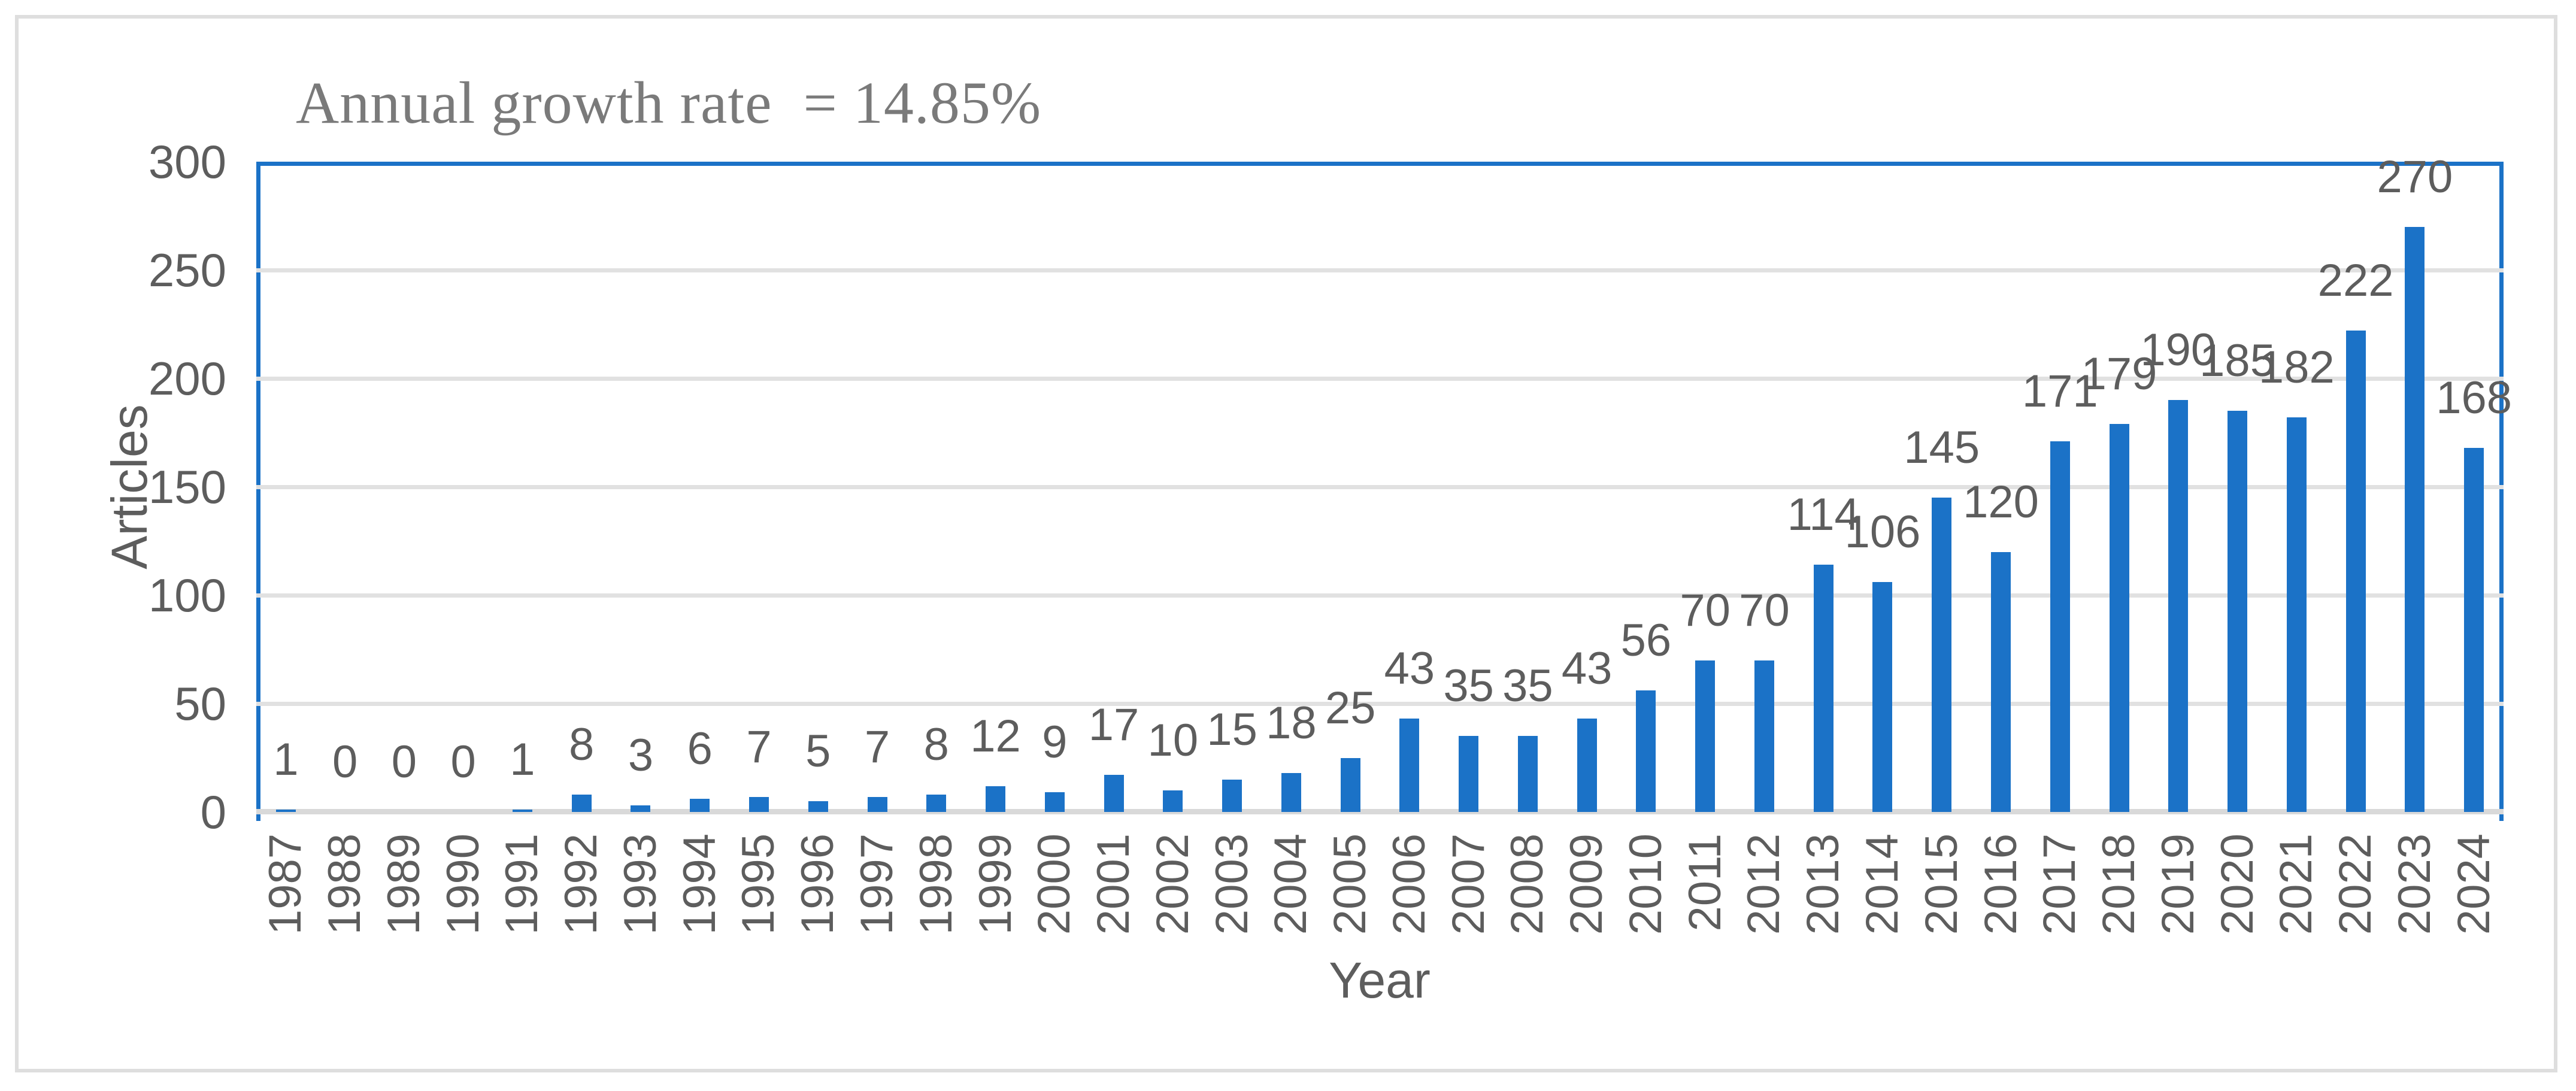 This screenshot has width=2576, height=1091. What do you see at coordinates (876, 884) in the screenshot?
I see `x-tick-label: 1997` at bounding box center [876, 884].